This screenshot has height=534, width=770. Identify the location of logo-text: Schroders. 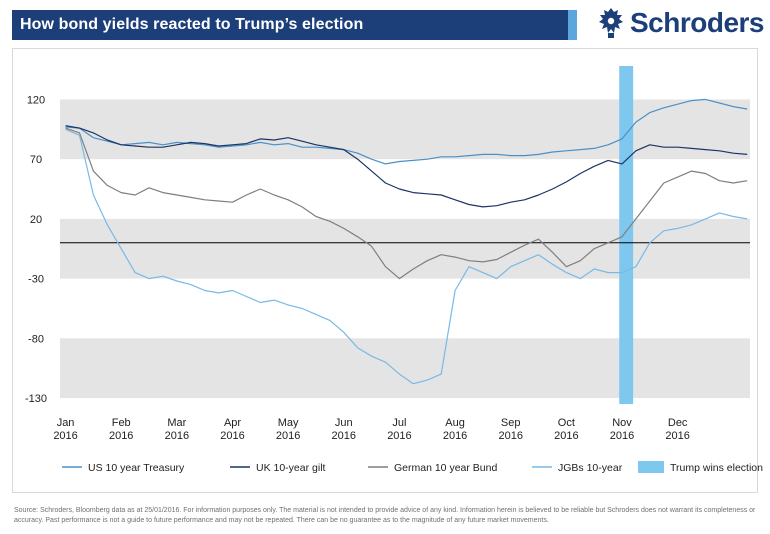
(697, 22).